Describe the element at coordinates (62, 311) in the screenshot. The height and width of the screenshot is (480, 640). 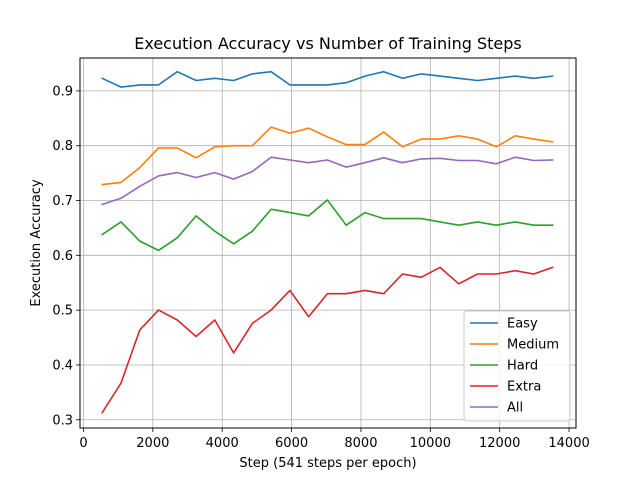
I see `y-tick-label: 0.5` at that location.